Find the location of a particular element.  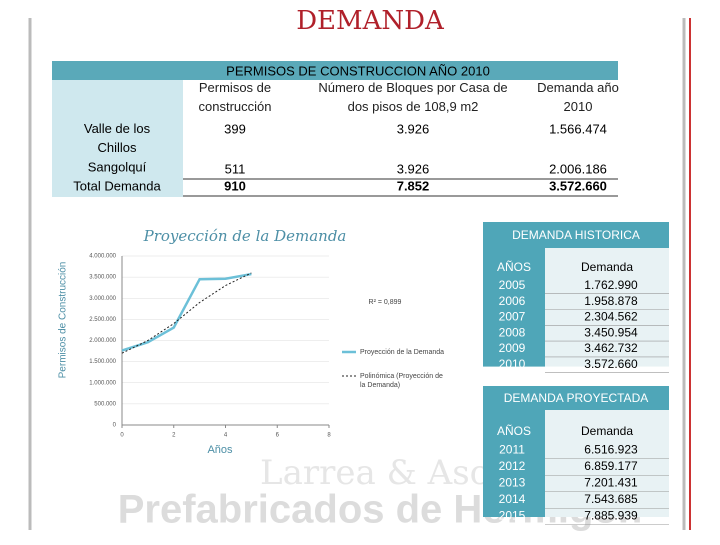

demand: 6.859.177 is located at coordinates (611, 466).